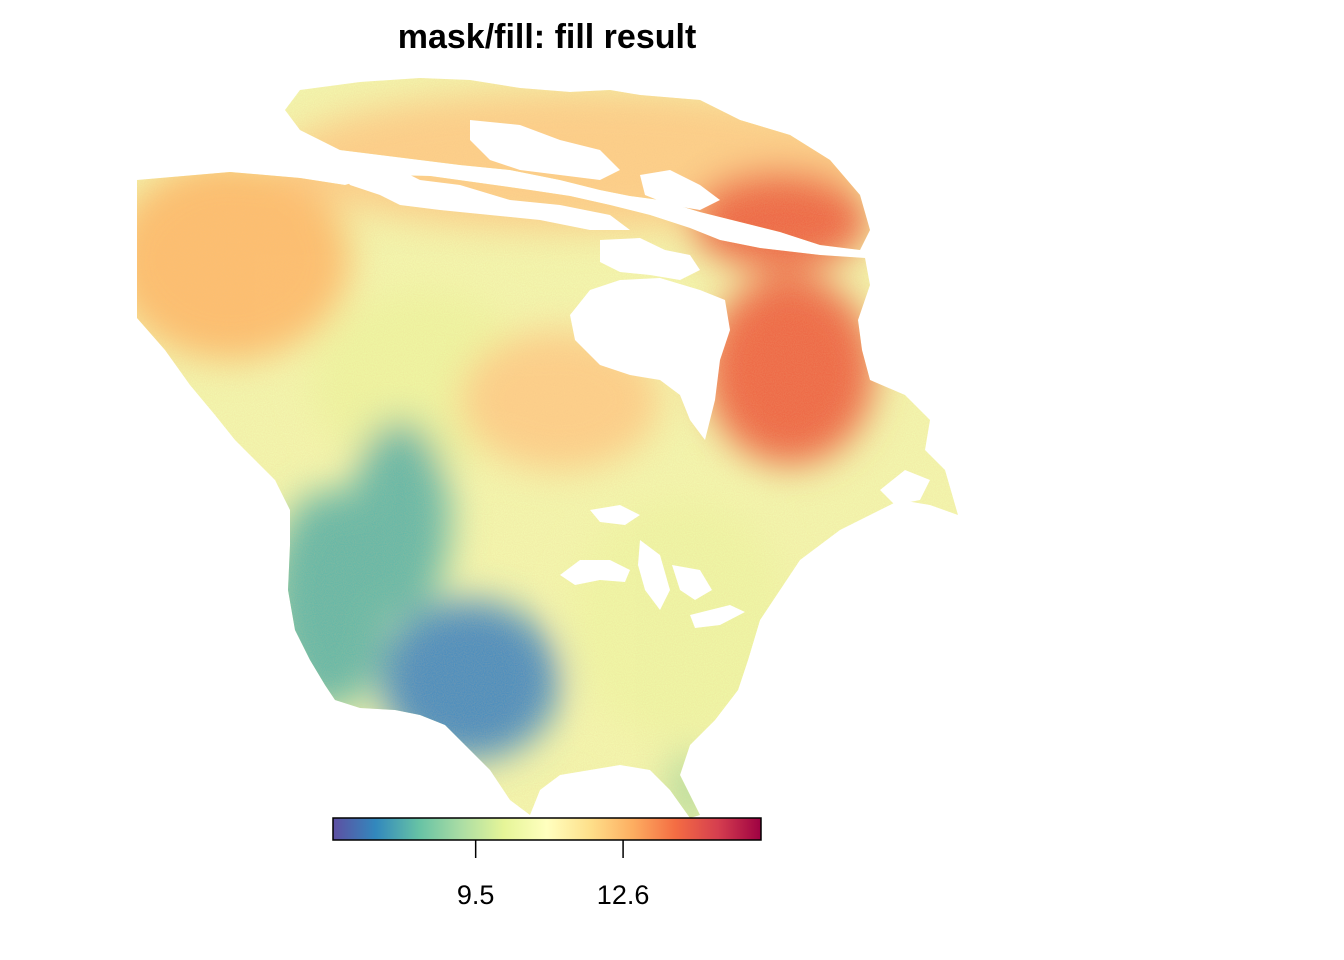  What do you see at coordinates (547, 37) in the screenshot?
I see `map-title: mask/fill: fill result` at bounding box center [547, 37].